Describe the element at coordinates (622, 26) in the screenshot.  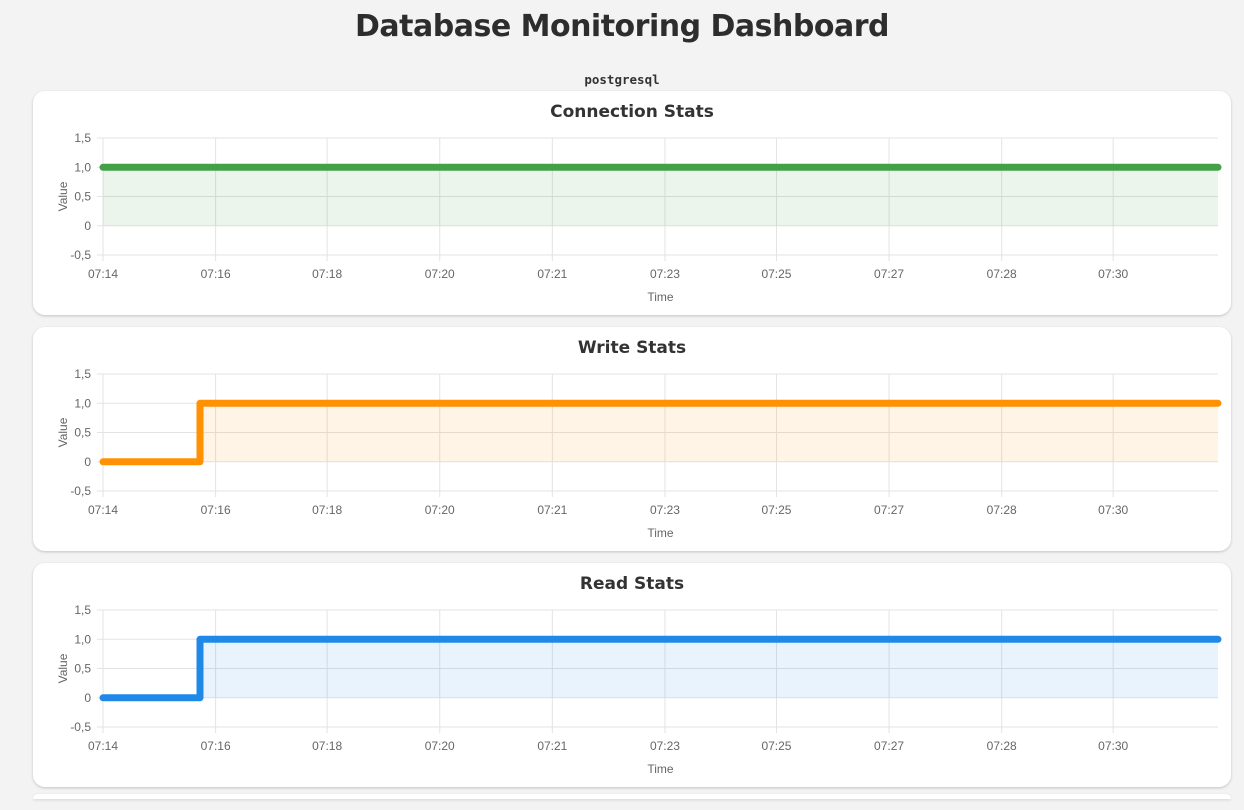
I see `page-title: Database Monitoring Dashboard` at that location.